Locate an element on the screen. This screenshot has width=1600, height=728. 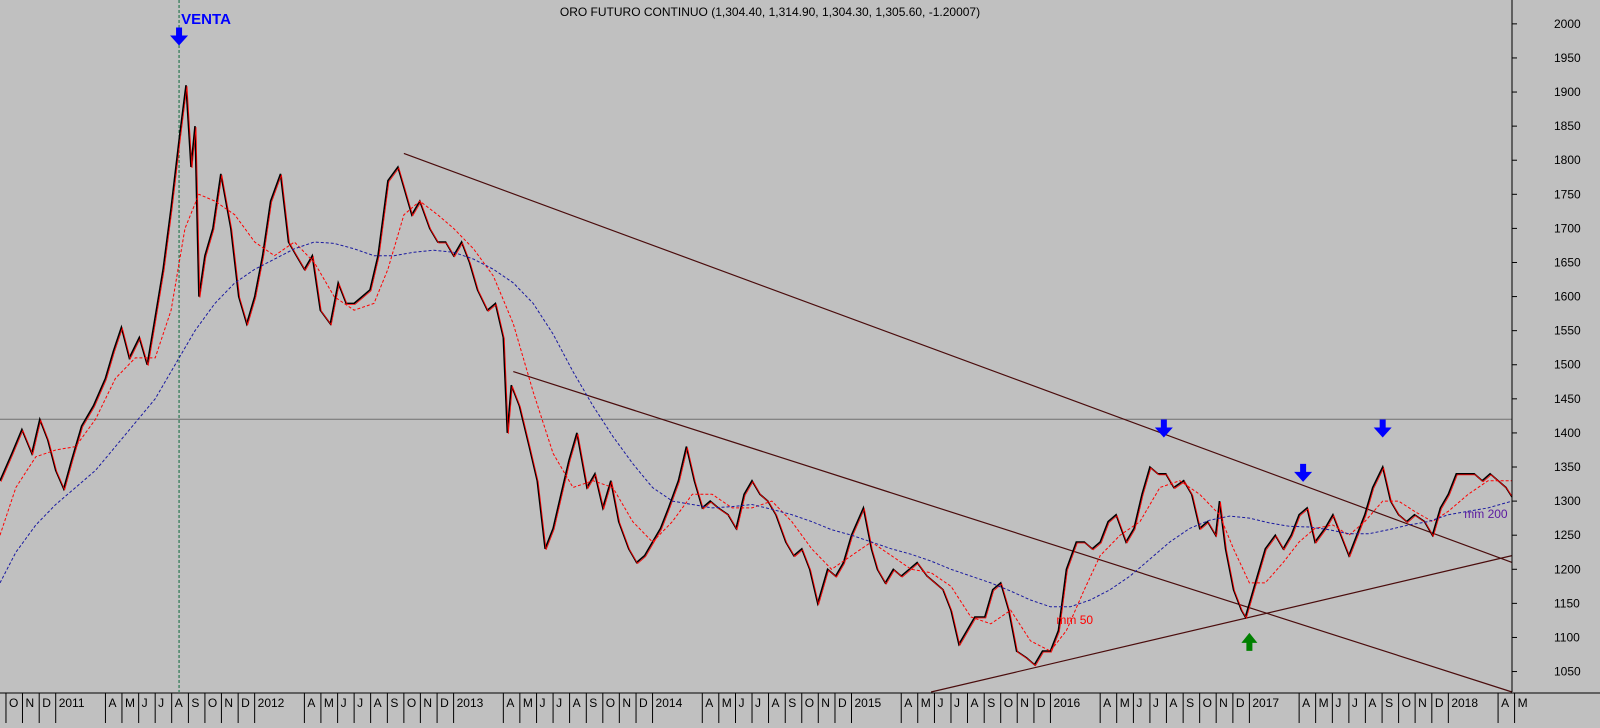
x-tick-label: 2013 is located at coordinates (470, 703).